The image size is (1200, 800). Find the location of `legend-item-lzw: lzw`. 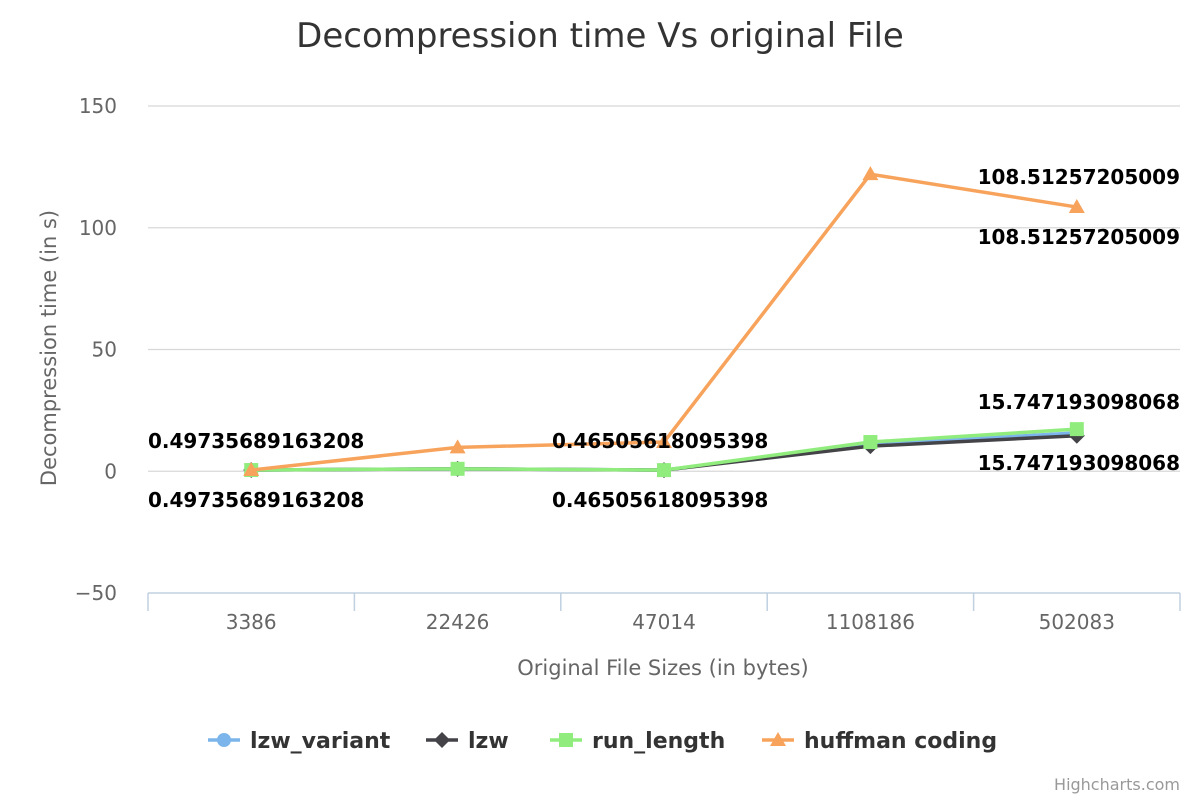

legend-item-lzw: lzw is located at coordinates (467, 741).